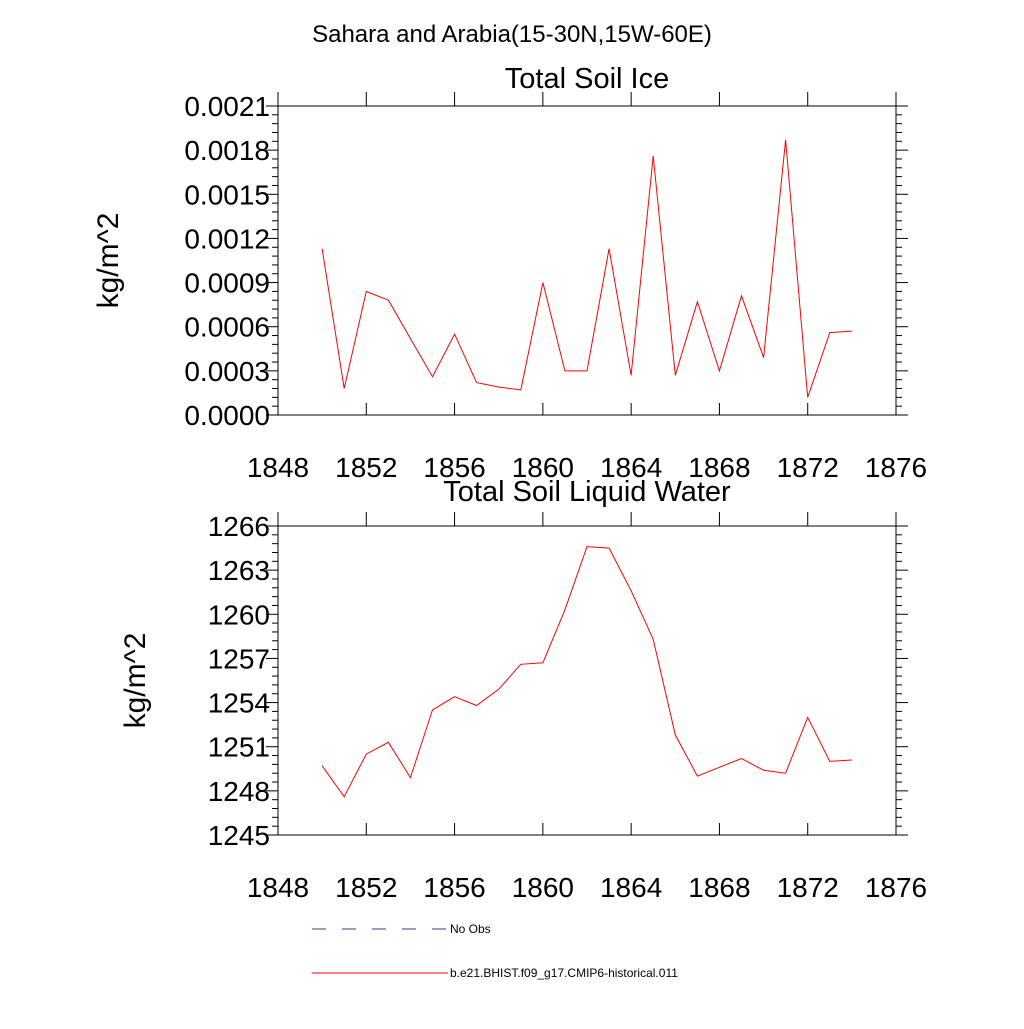 This screenshot has width=1024, height=1029. What do you see at coordinates (239, 658) in the screenshot?
I see `y-tick-label: 1257` at bounding box center [239, 658].